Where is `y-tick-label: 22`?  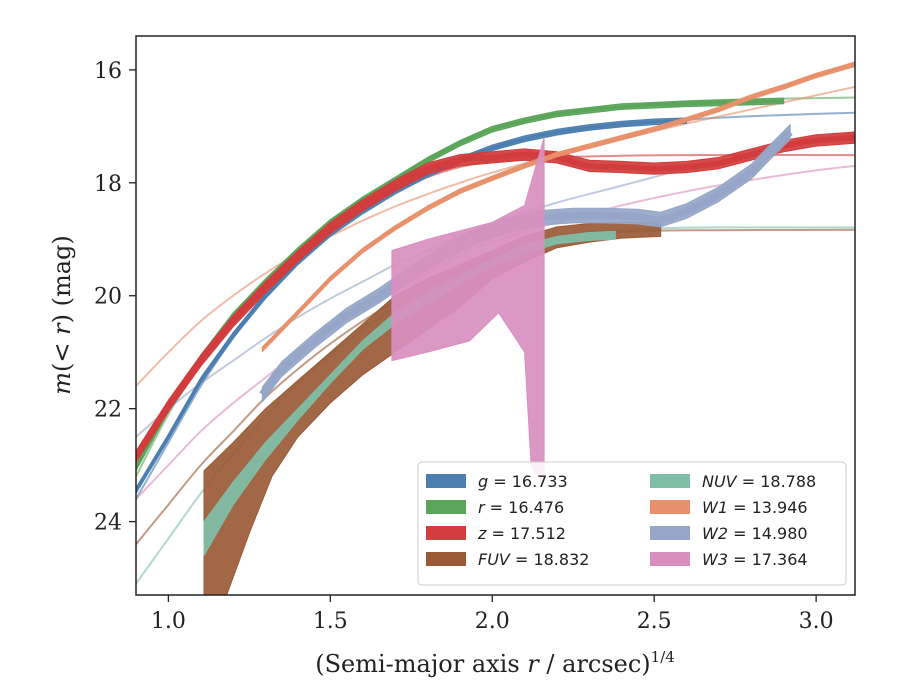
y-tick-label: 22 is located at coordinates (108, 410).